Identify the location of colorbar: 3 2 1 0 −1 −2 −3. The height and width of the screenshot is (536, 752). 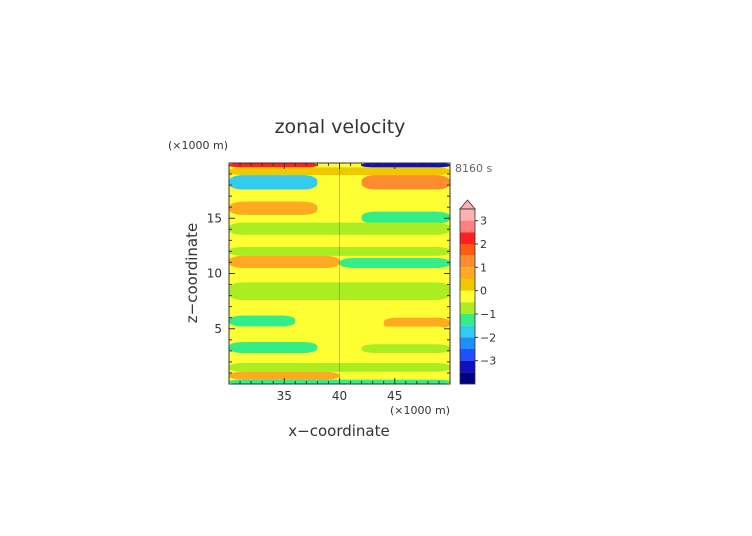
(477, 292).